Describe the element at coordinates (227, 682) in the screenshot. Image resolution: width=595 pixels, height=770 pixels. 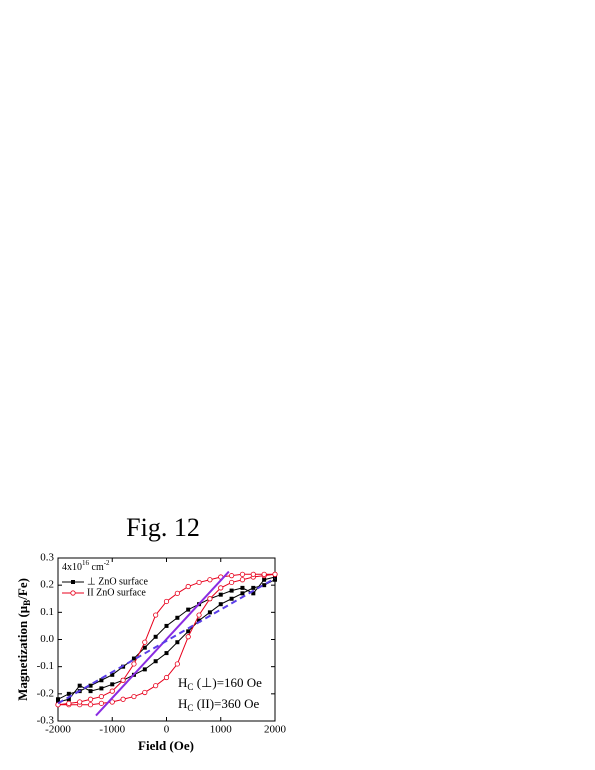
I see `annotation-part: (⊥)=160 Oe` at that location.